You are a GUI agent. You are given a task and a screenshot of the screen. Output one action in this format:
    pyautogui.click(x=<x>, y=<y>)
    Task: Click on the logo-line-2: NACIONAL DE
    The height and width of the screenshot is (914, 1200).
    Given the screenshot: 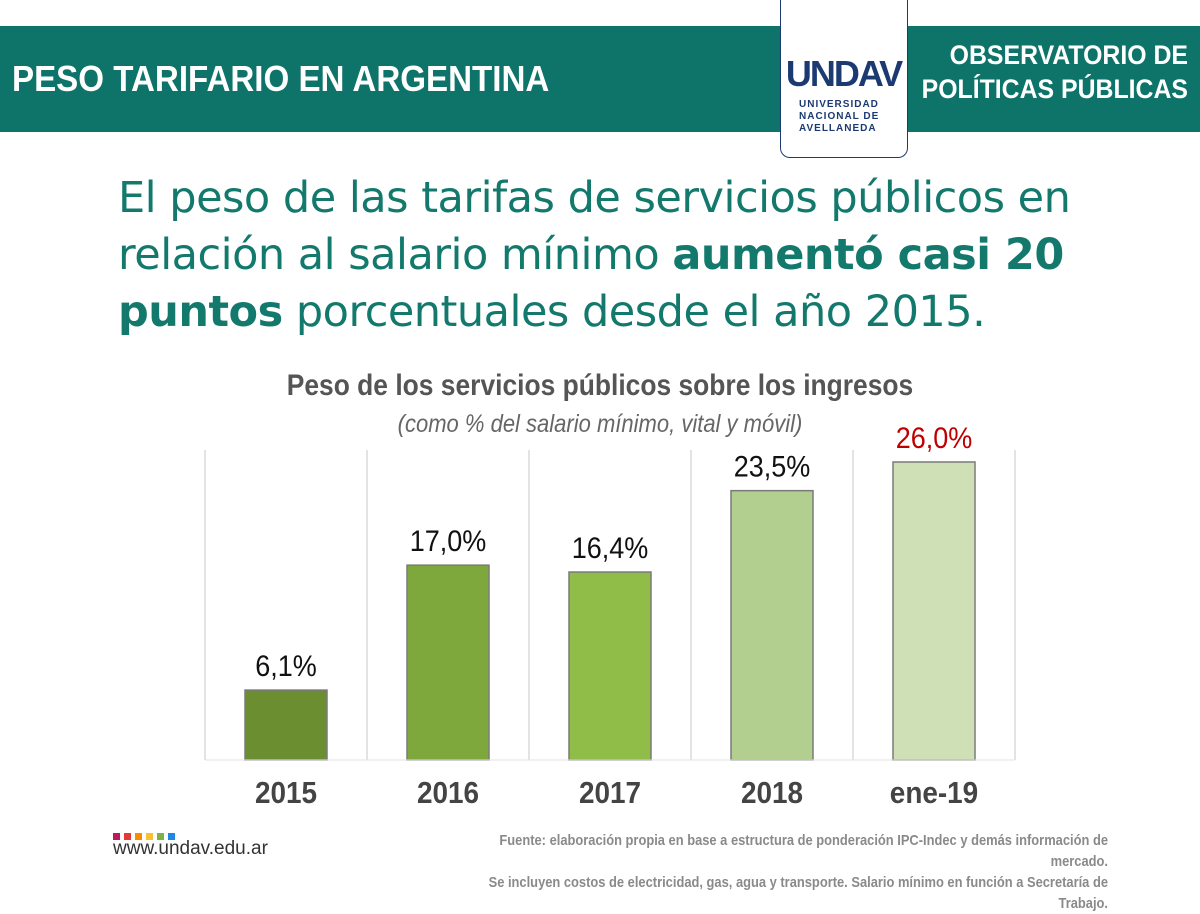 What is the action you would take?
    pyautogui.click(x=839, y=116)
    